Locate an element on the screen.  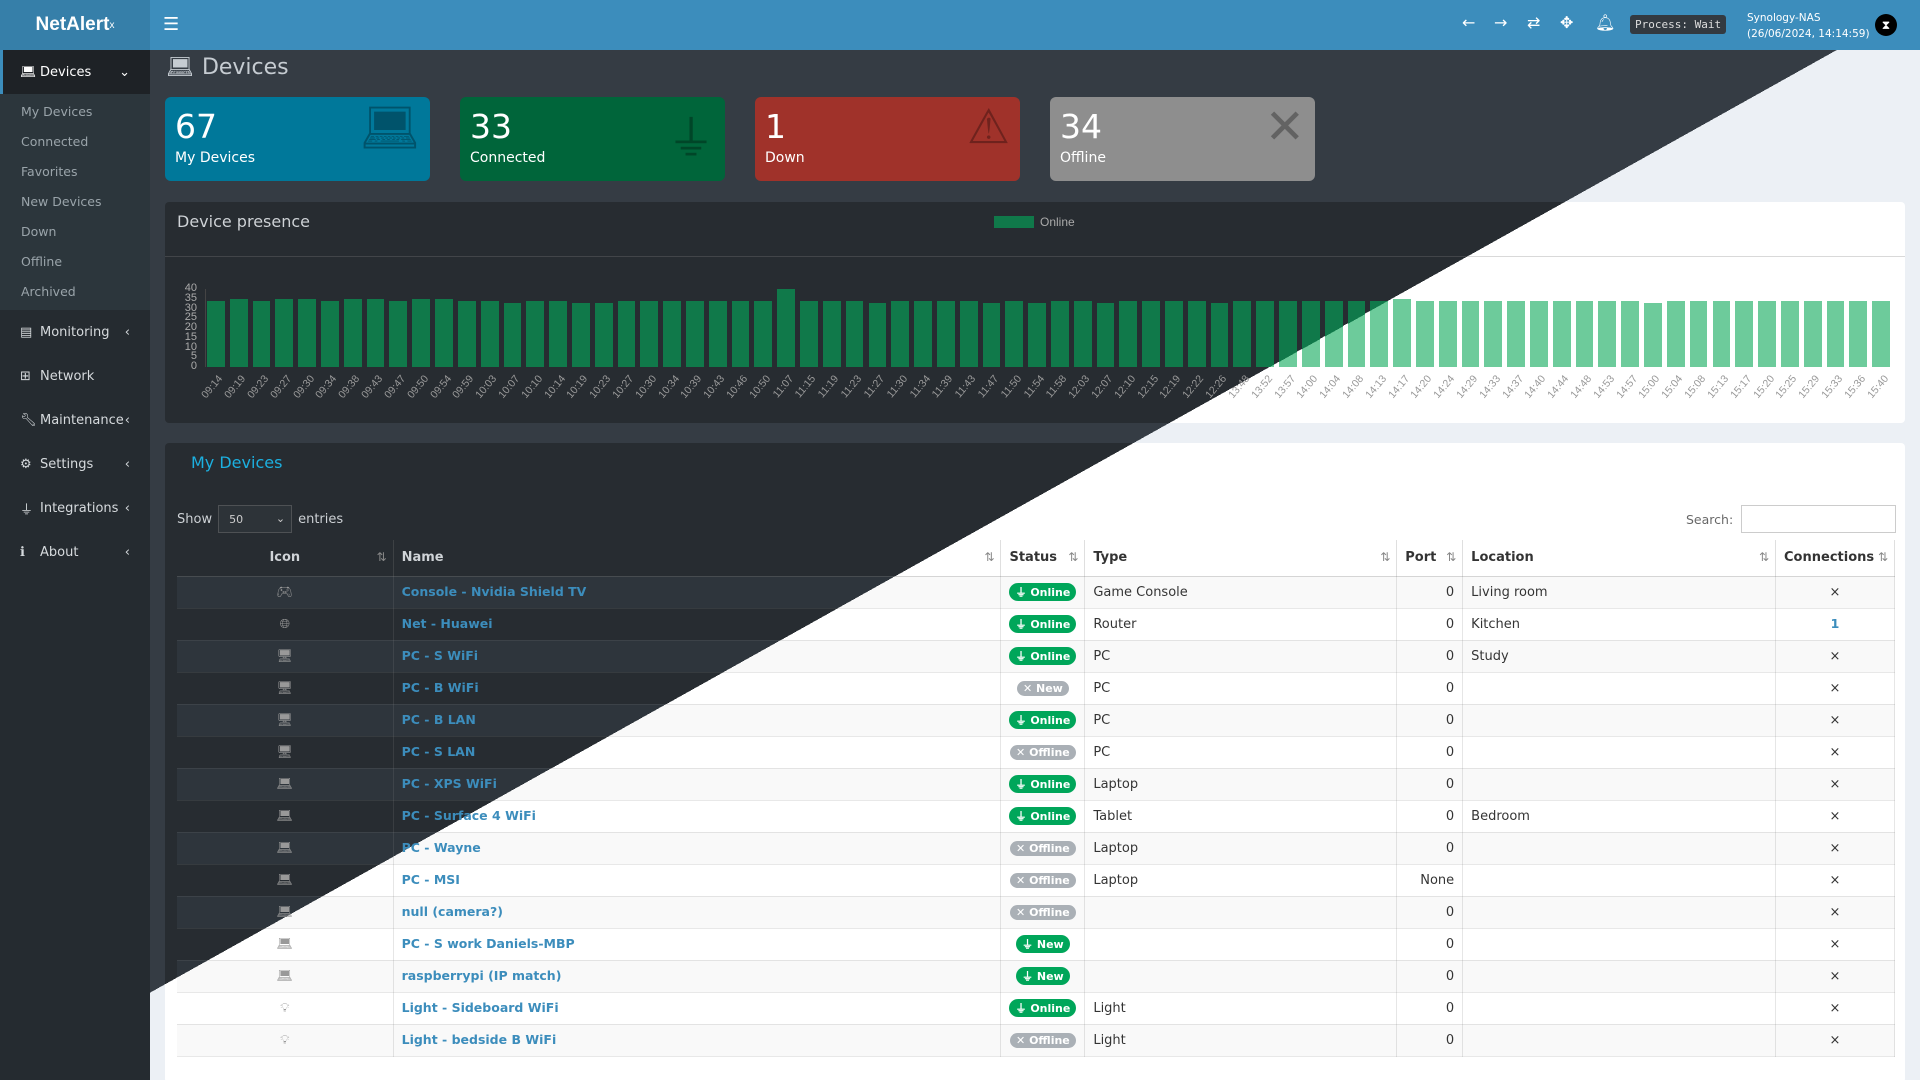
table-row: 🖥︎ PC - B LAN ⏚ Online PC 0 × is located at coordinates (1036, 720).